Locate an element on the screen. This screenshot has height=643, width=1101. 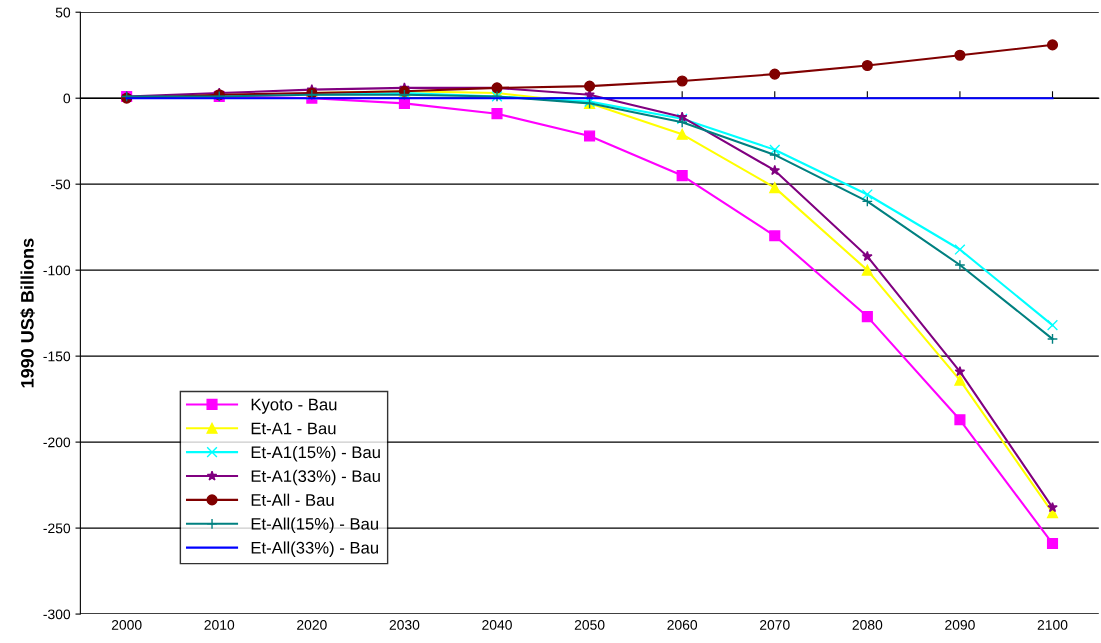
y-axis-title: 1990 US$ Billions is located at coordinates (27, 313).